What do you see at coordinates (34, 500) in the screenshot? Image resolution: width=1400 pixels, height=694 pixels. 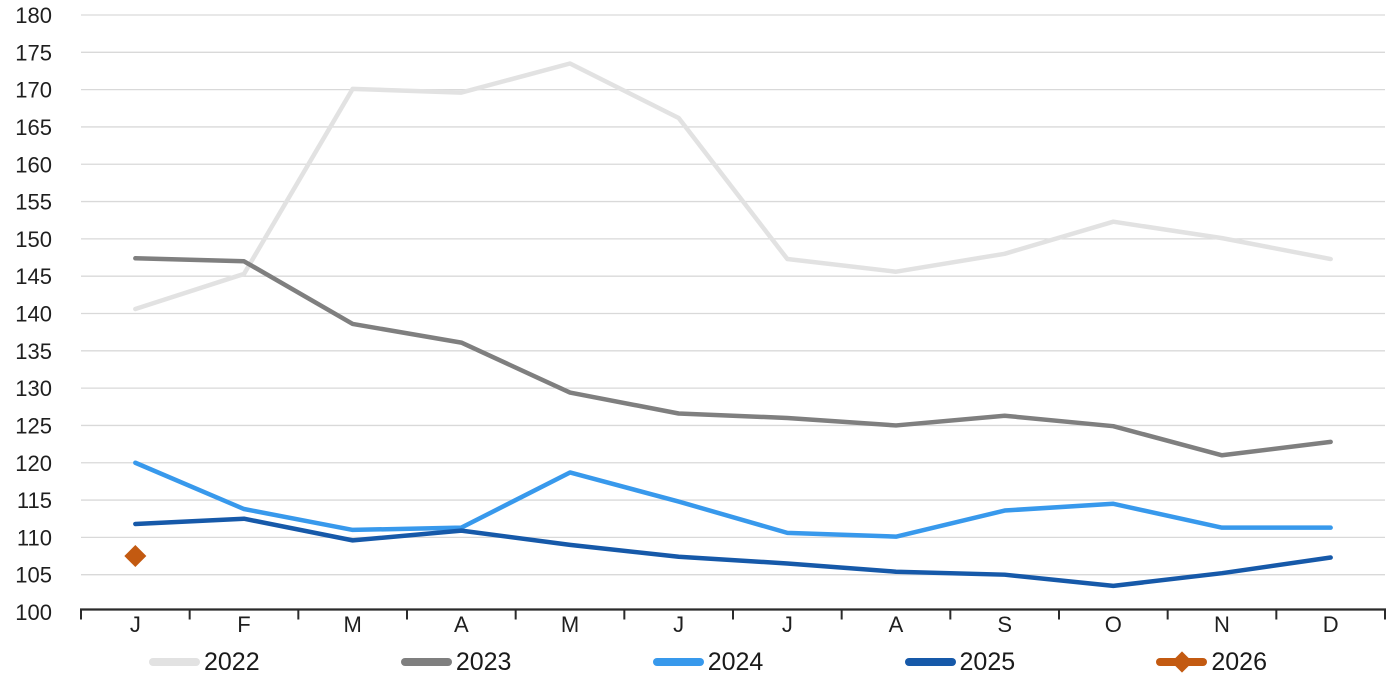 I see `y-tick-label: 115` at bounding box center [34, 500].